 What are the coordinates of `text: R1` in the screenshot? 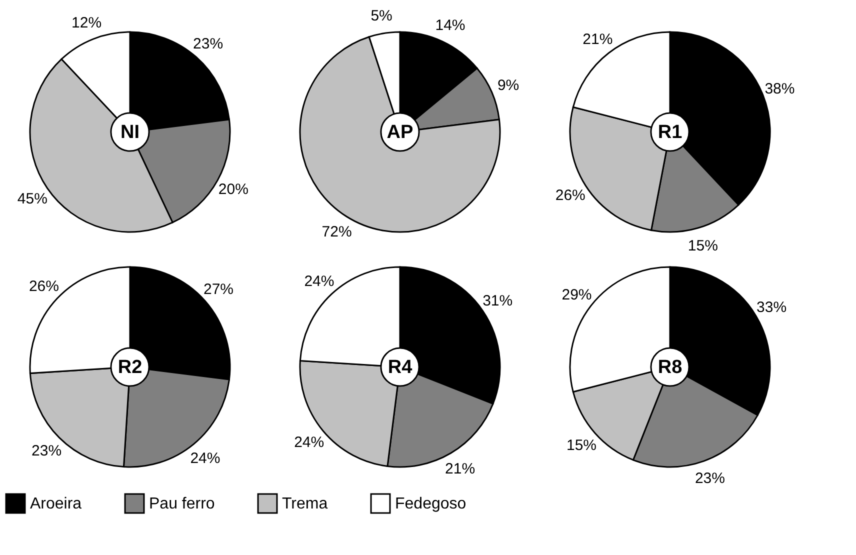 It's located at (670, 132).